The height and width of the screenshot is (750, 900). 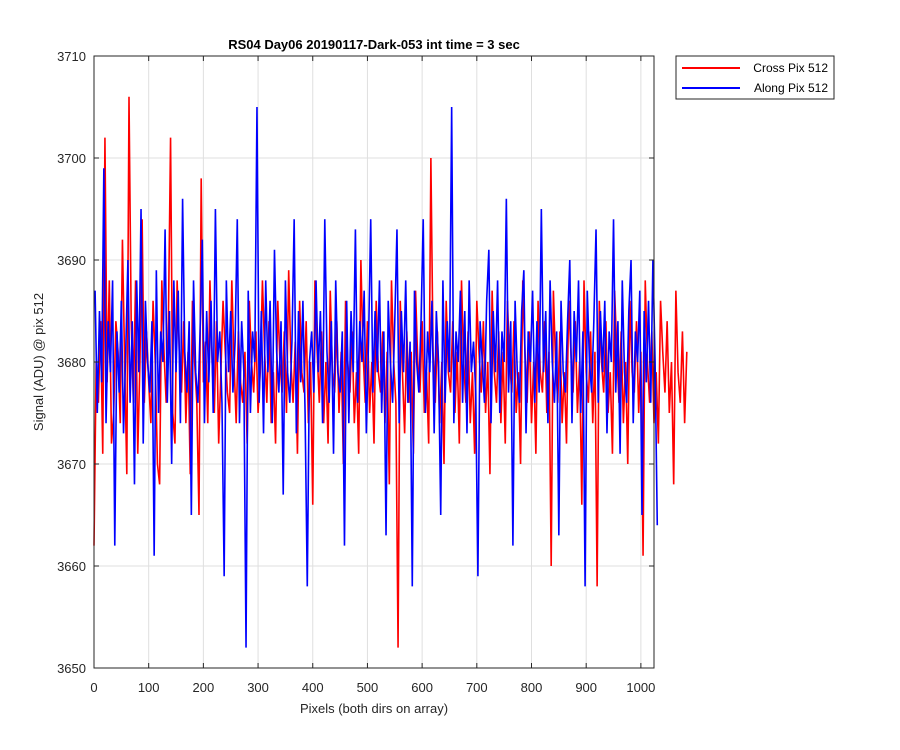 I want to click on y-tick-label: 3710, so click(x=71, y=56).